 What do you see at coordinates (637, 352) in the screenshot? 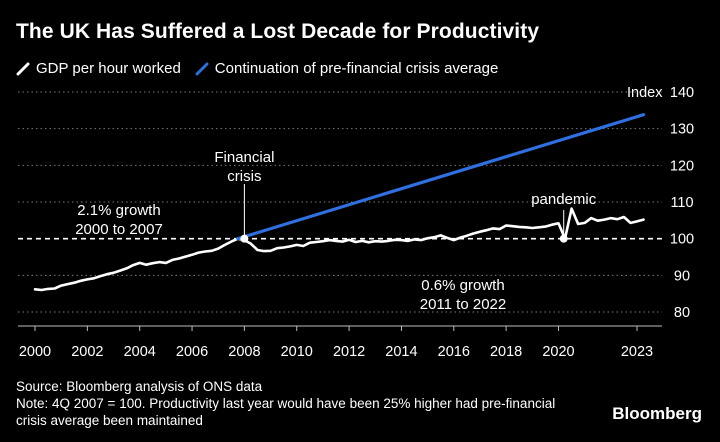
I see `x-tick-label-2023: 2023` at bounding box center [637, 352].